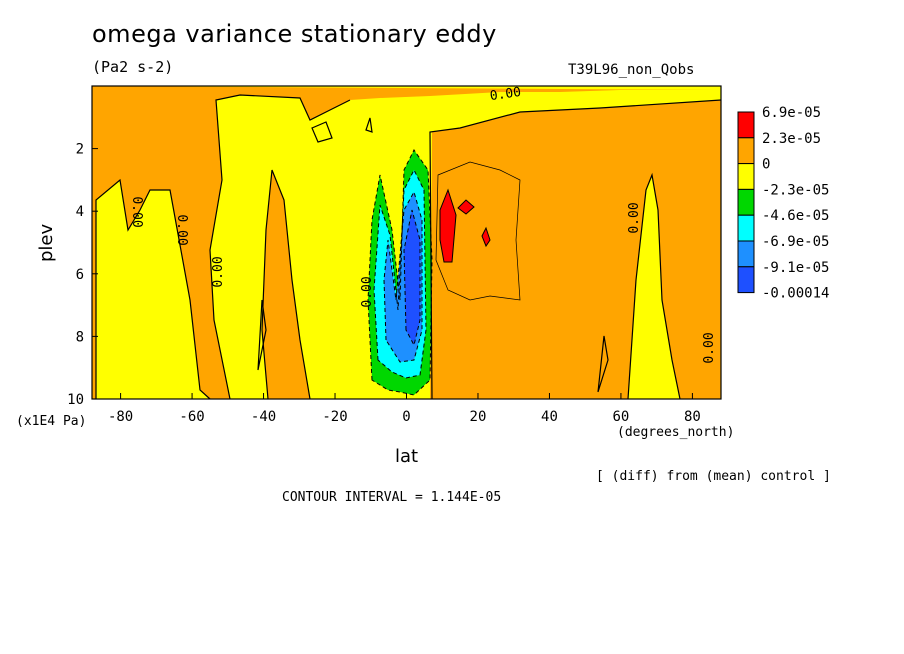 This screenshot has width=904, height=654. I want to click on colorbar-label: -6.9e-05, so click(795, 242).